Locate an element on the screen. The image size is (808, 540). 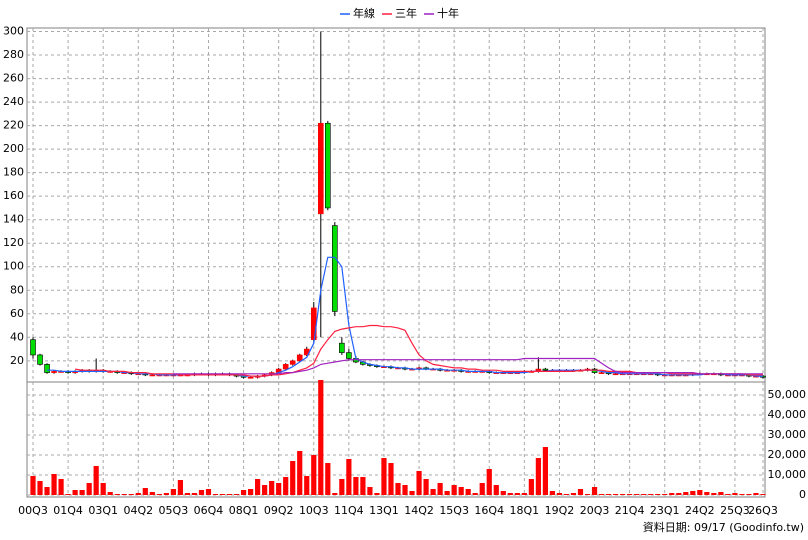
y-tick-label: 240 is located at coordinates (13, 101).